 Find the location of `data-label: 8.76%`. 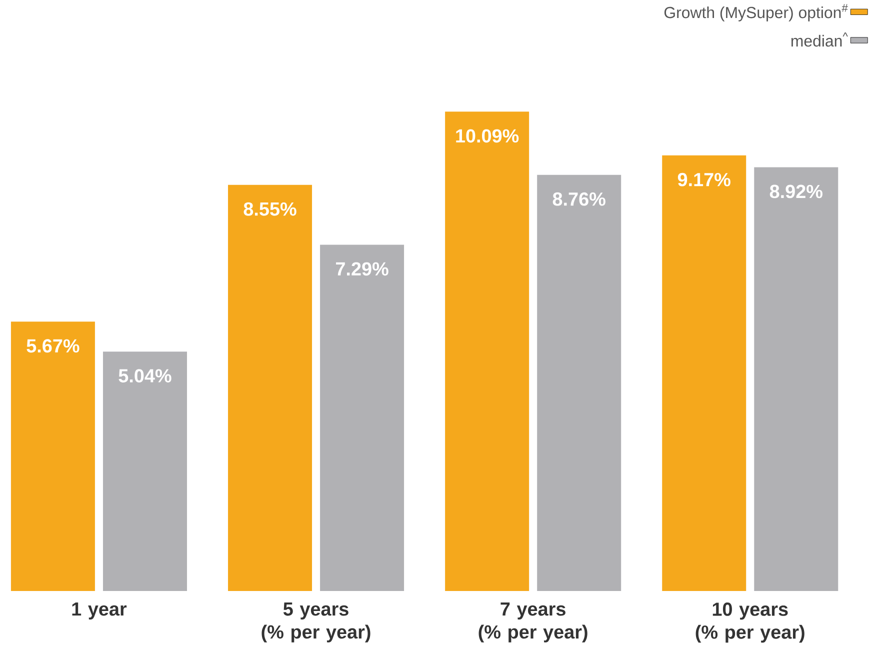

data-label: 8.76% is located at coordinates (579, 199).